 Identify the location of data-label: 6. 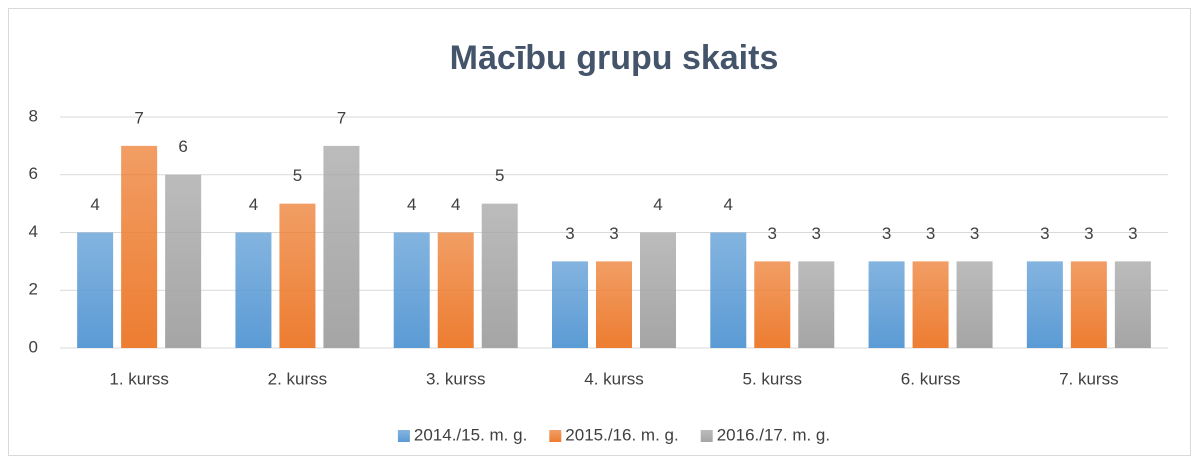
(182, 146).